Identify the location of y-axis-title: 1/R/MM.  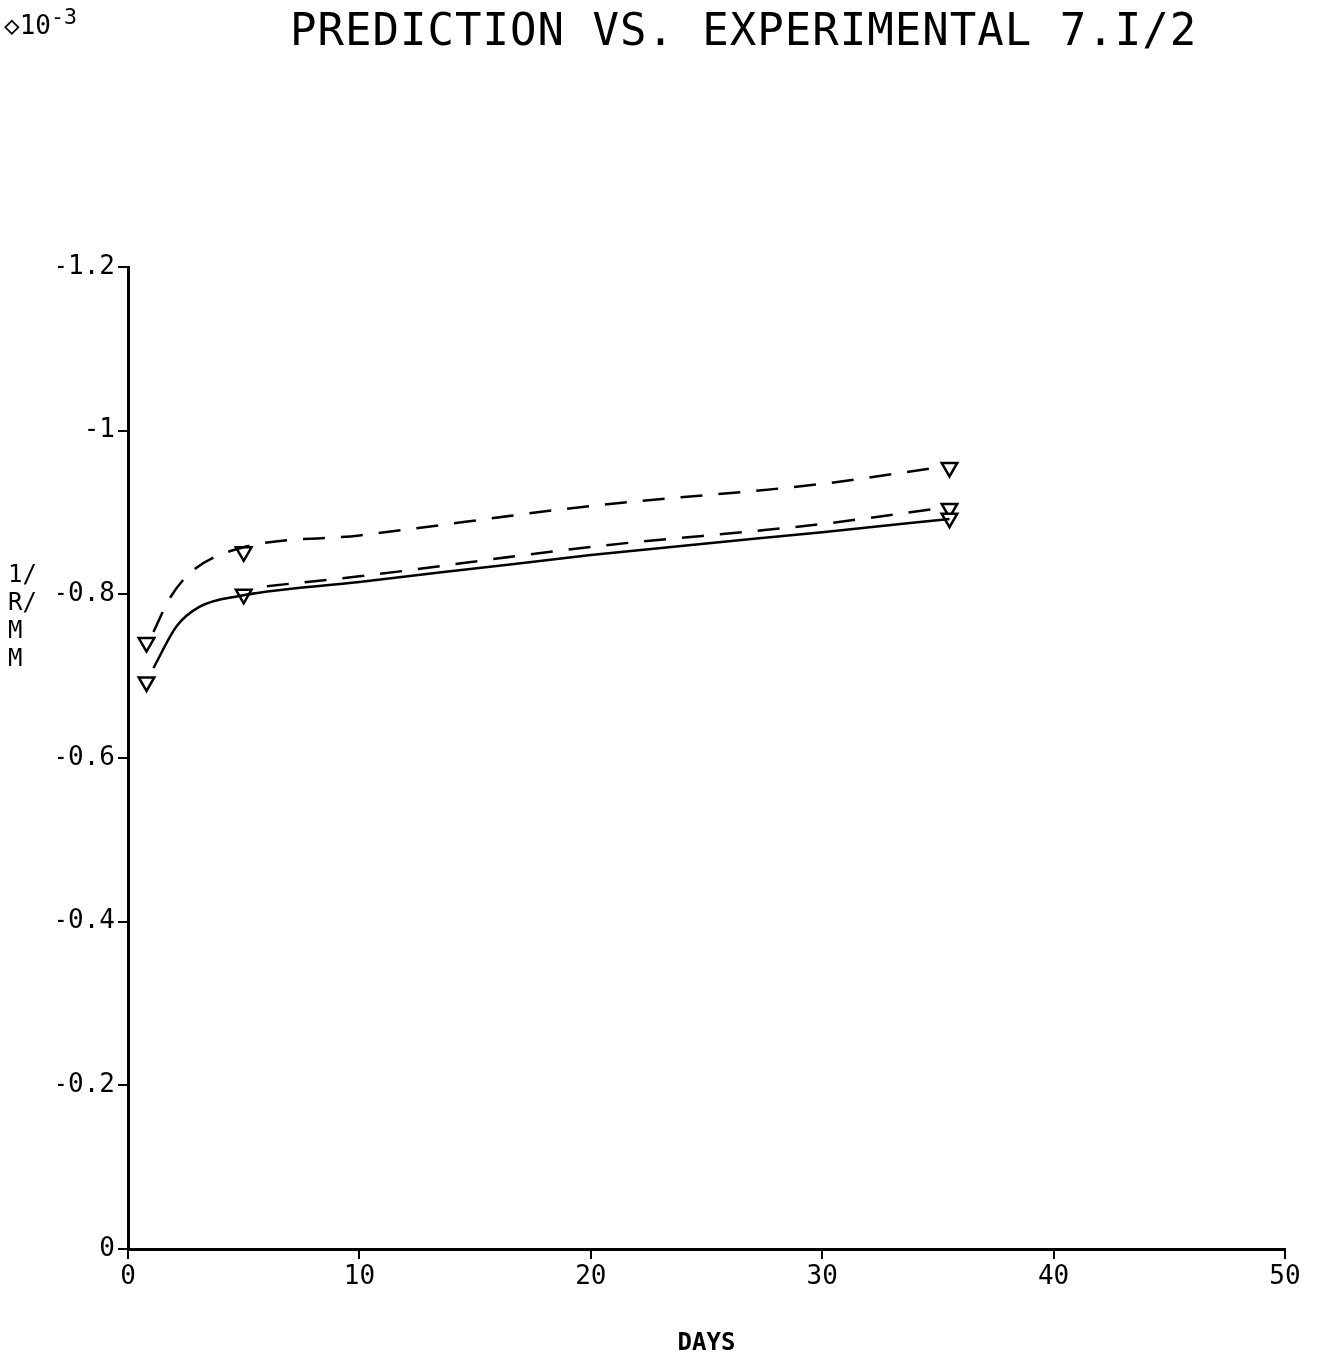
(22, 616).